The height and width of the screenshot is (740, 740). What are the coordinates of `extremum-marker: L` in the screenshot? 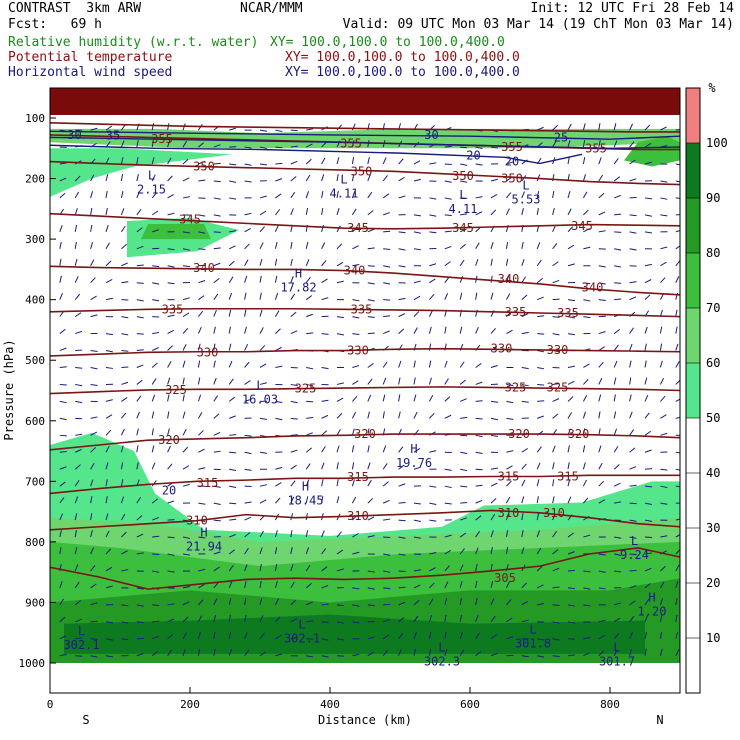 It's located at (441, 648).